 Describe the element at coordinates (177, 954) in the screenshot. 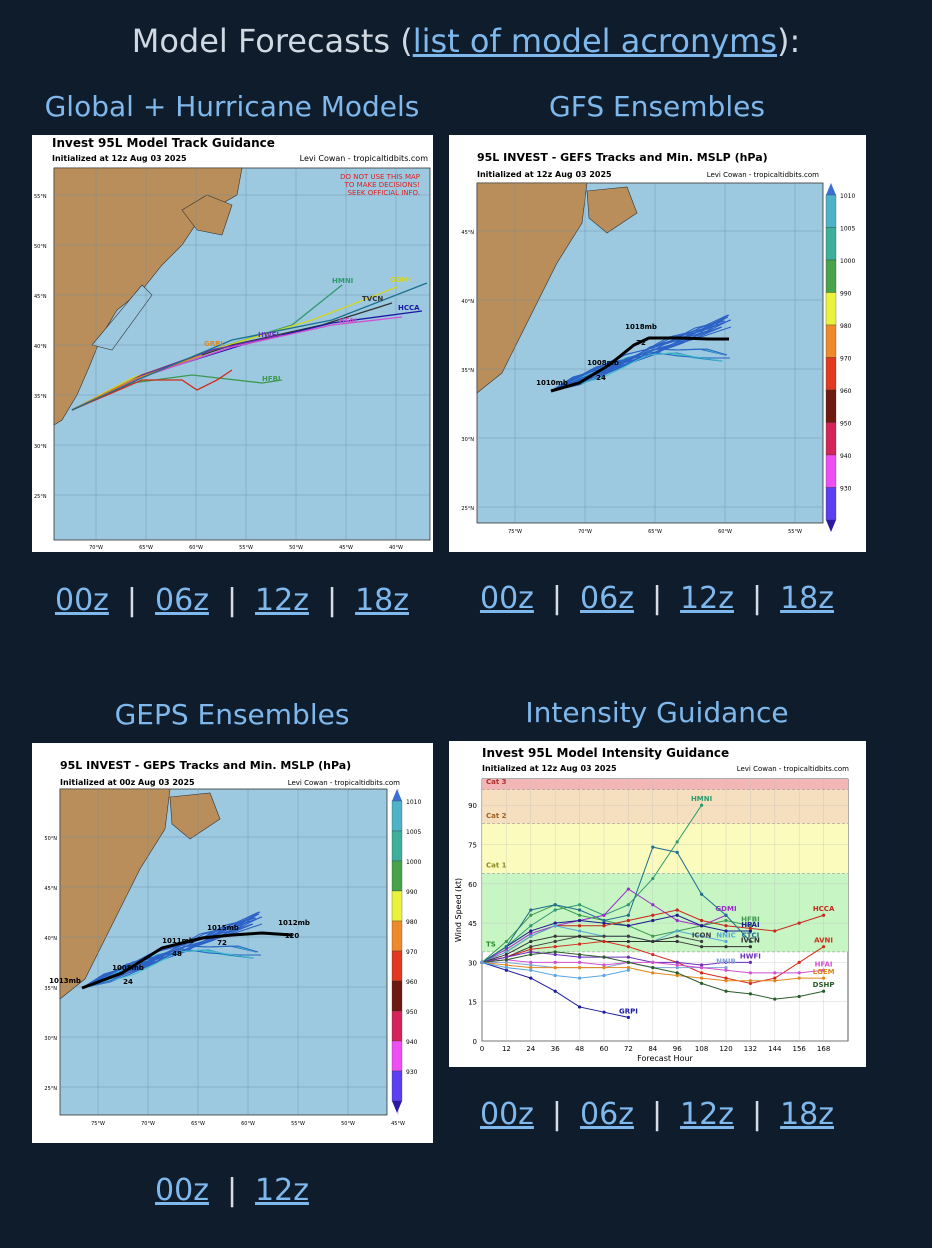

I see `hour-label: 48` at that location.